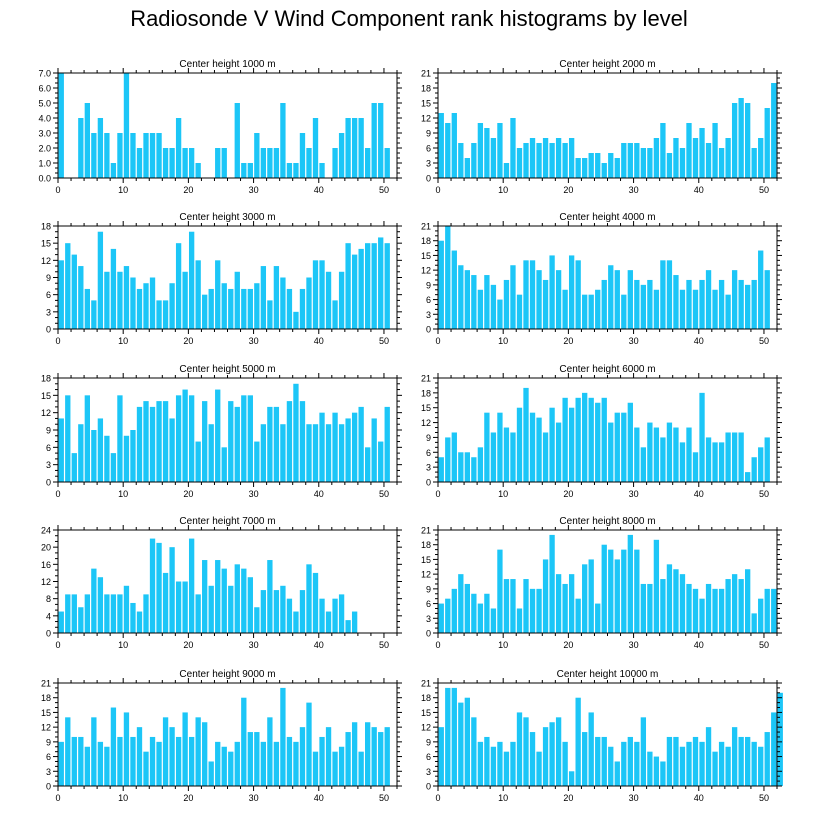  I want to click on y-tick-label: 12, so click(46, 413).